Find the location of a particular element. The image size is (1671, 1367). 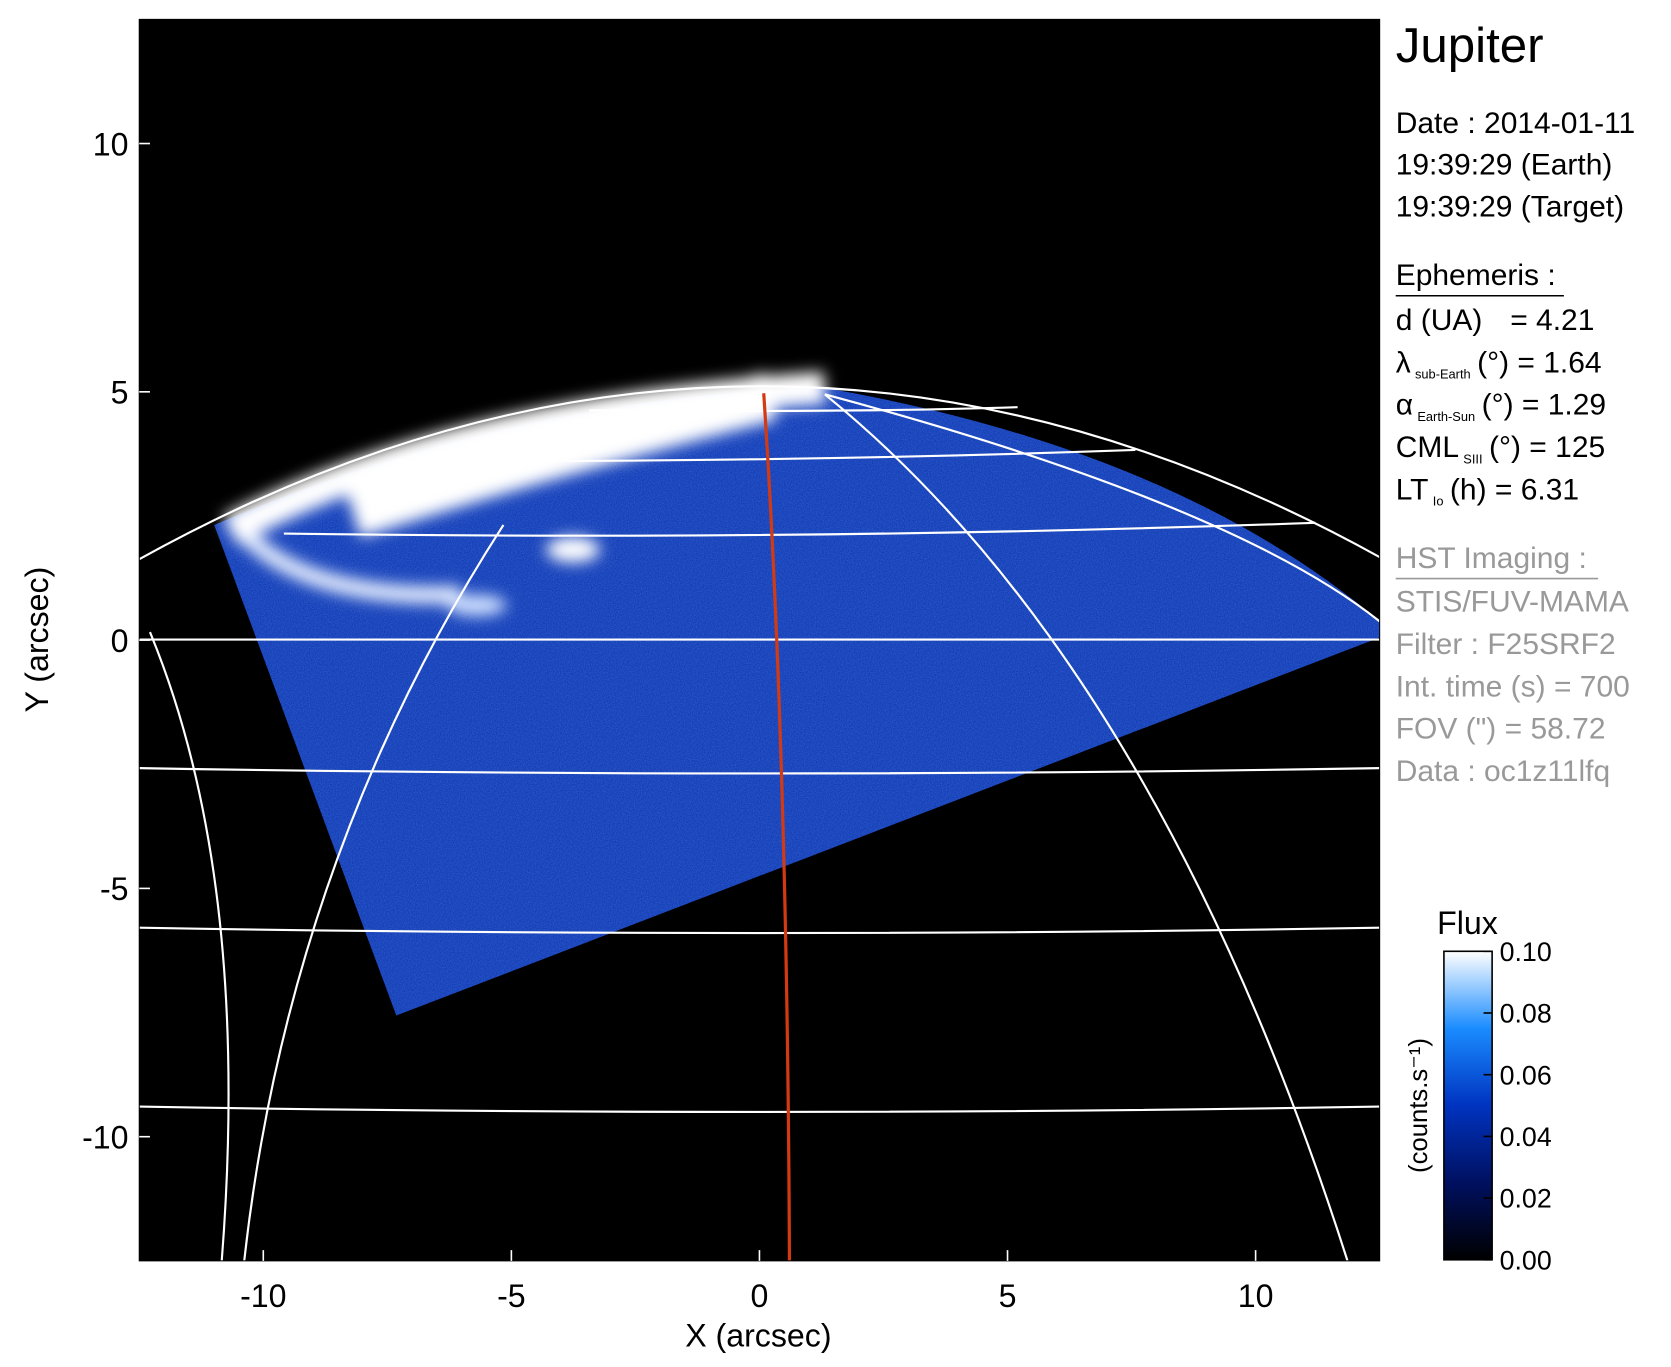

ephemeris-heading: Ephemeris : is located at coordinates (1476, 275).